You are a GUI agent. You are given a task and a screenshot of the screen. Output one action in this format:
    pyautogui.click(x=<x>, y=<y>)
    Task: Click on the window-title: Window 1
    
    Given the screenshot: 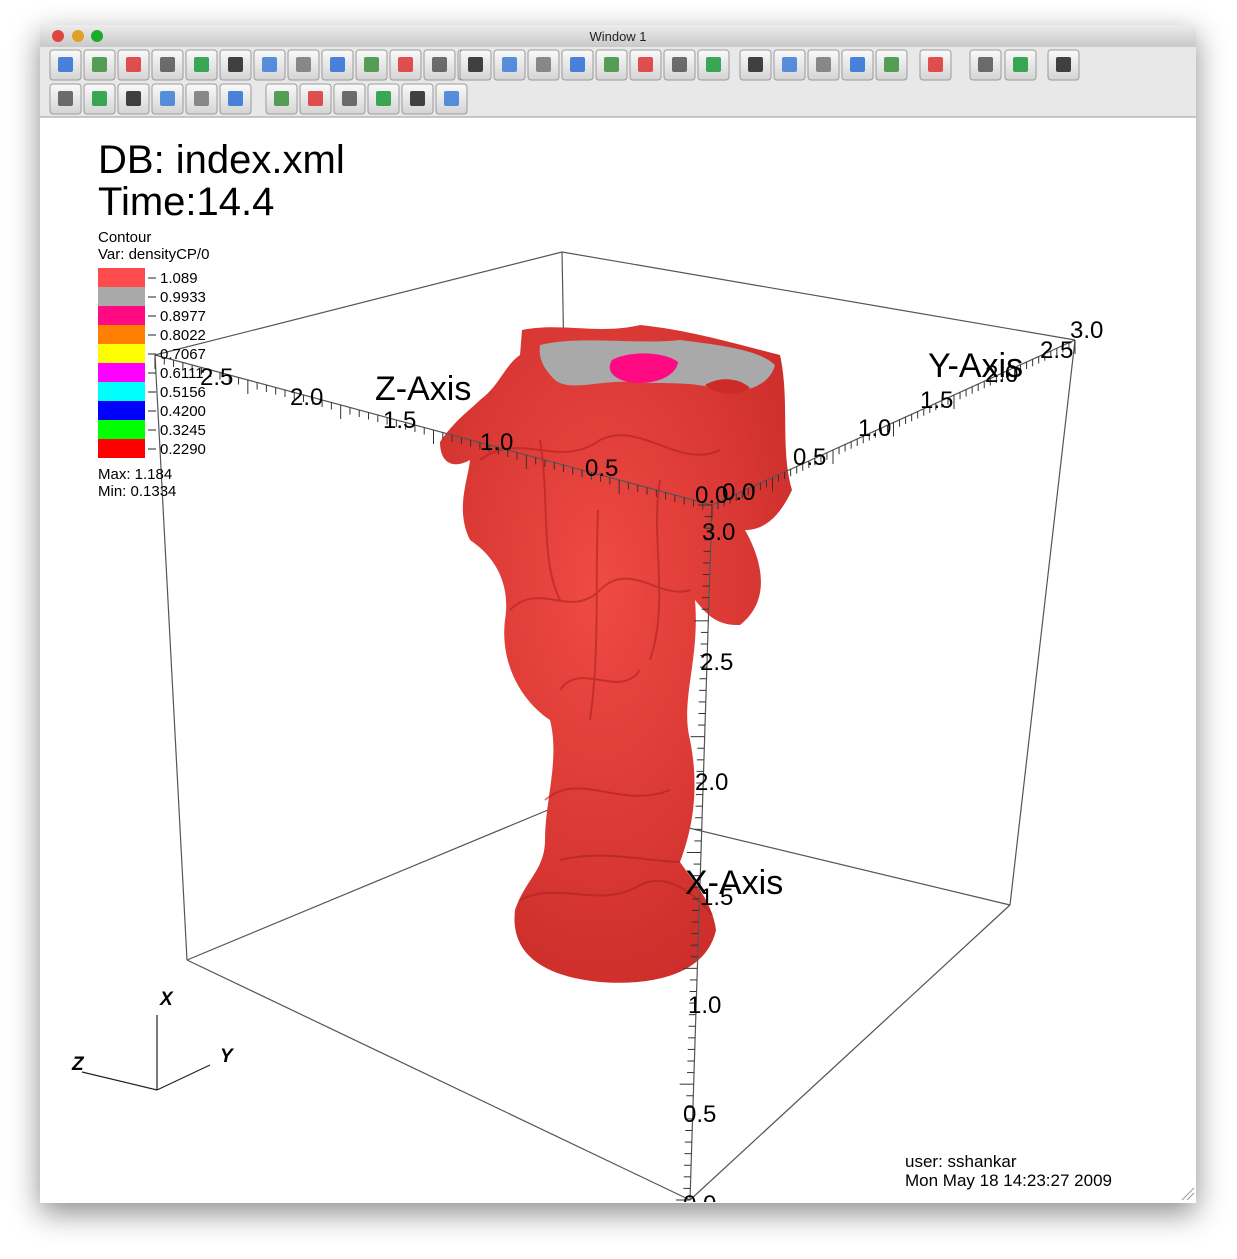 What is the action you would take?
    pyautogui.click(x=617, y=36)
    